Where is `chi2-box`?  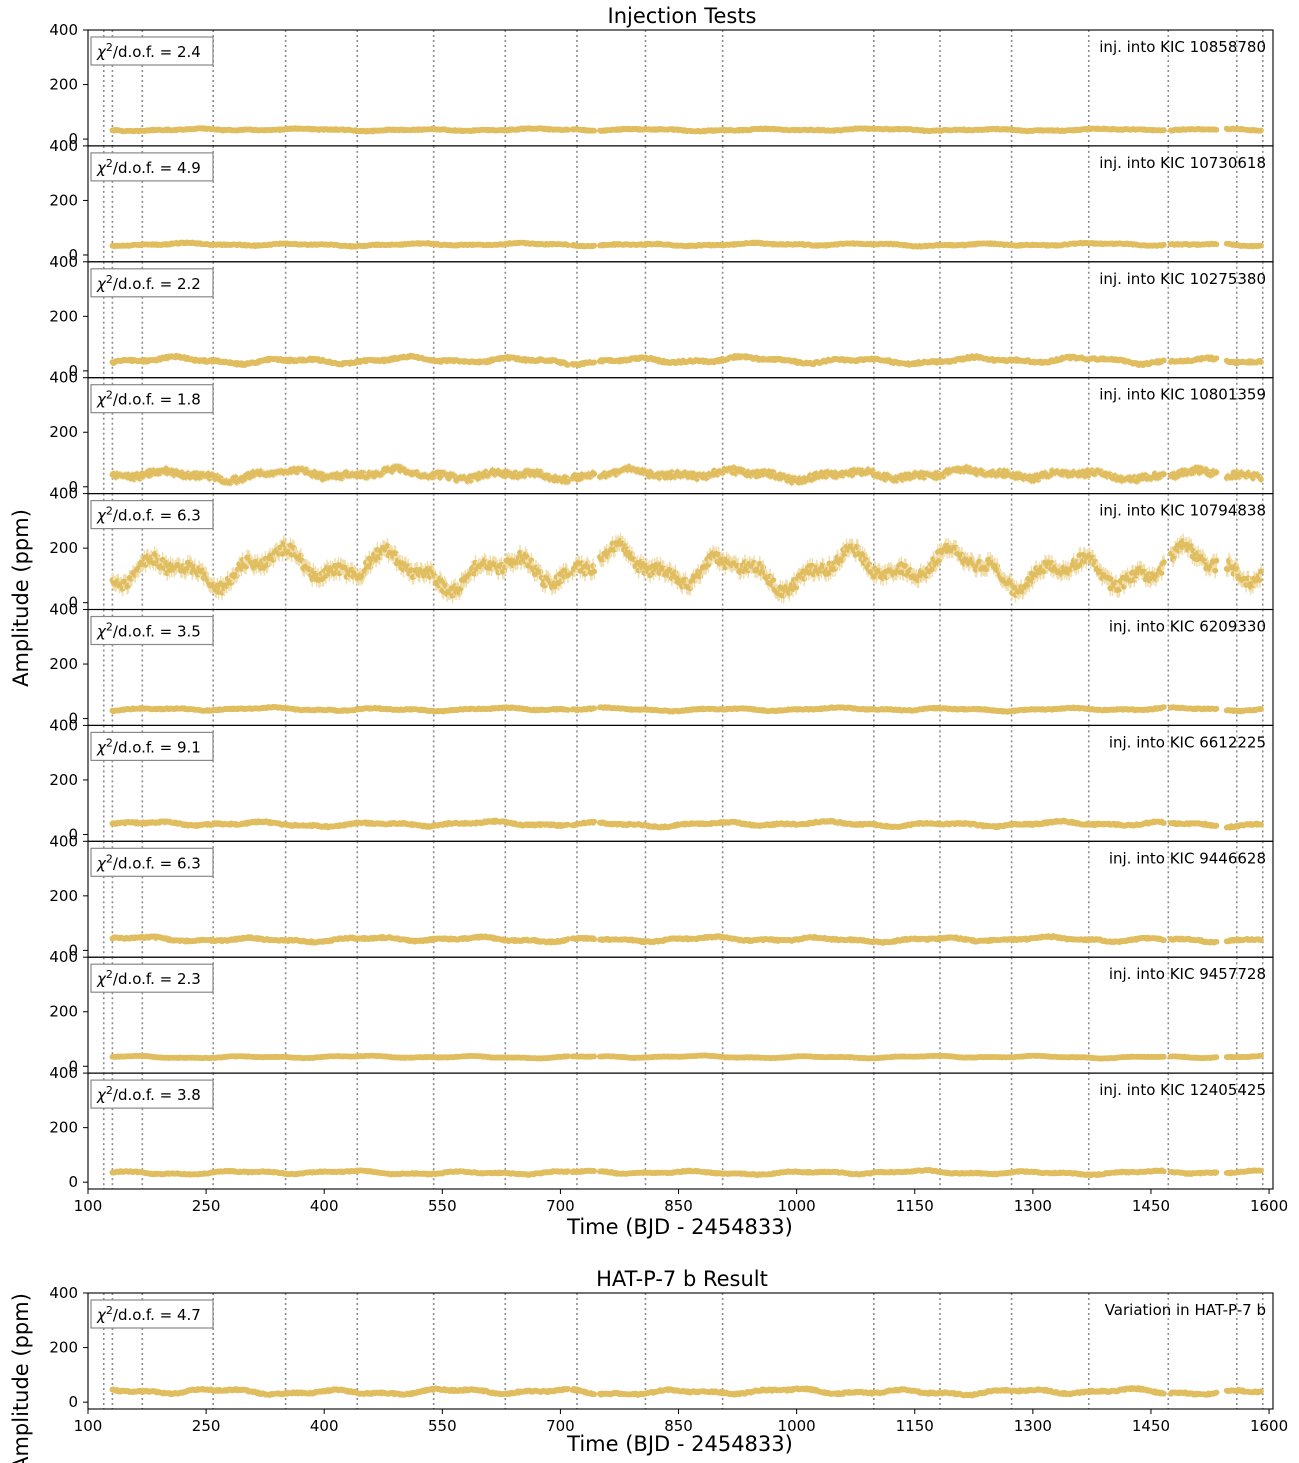 chi2-box is located at coordinates (152, 51).